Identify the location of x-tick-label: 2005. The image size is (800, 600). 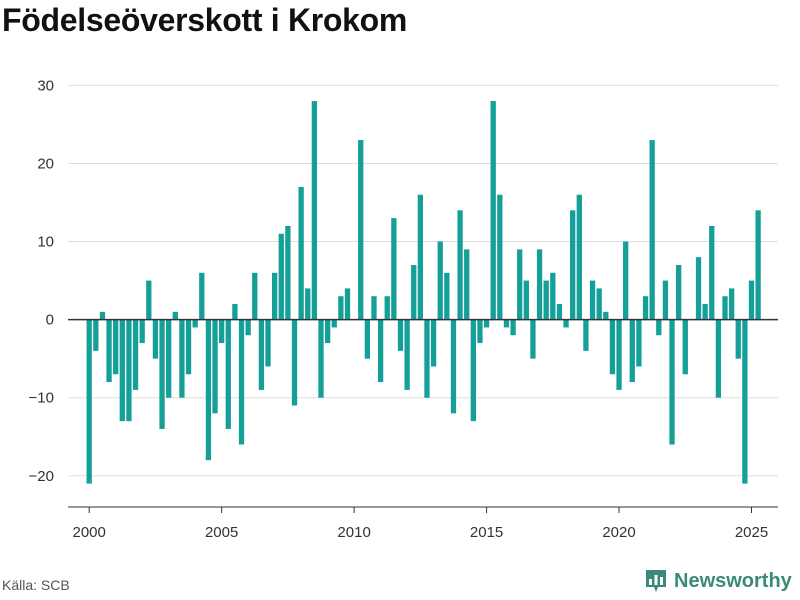
(221, 532).